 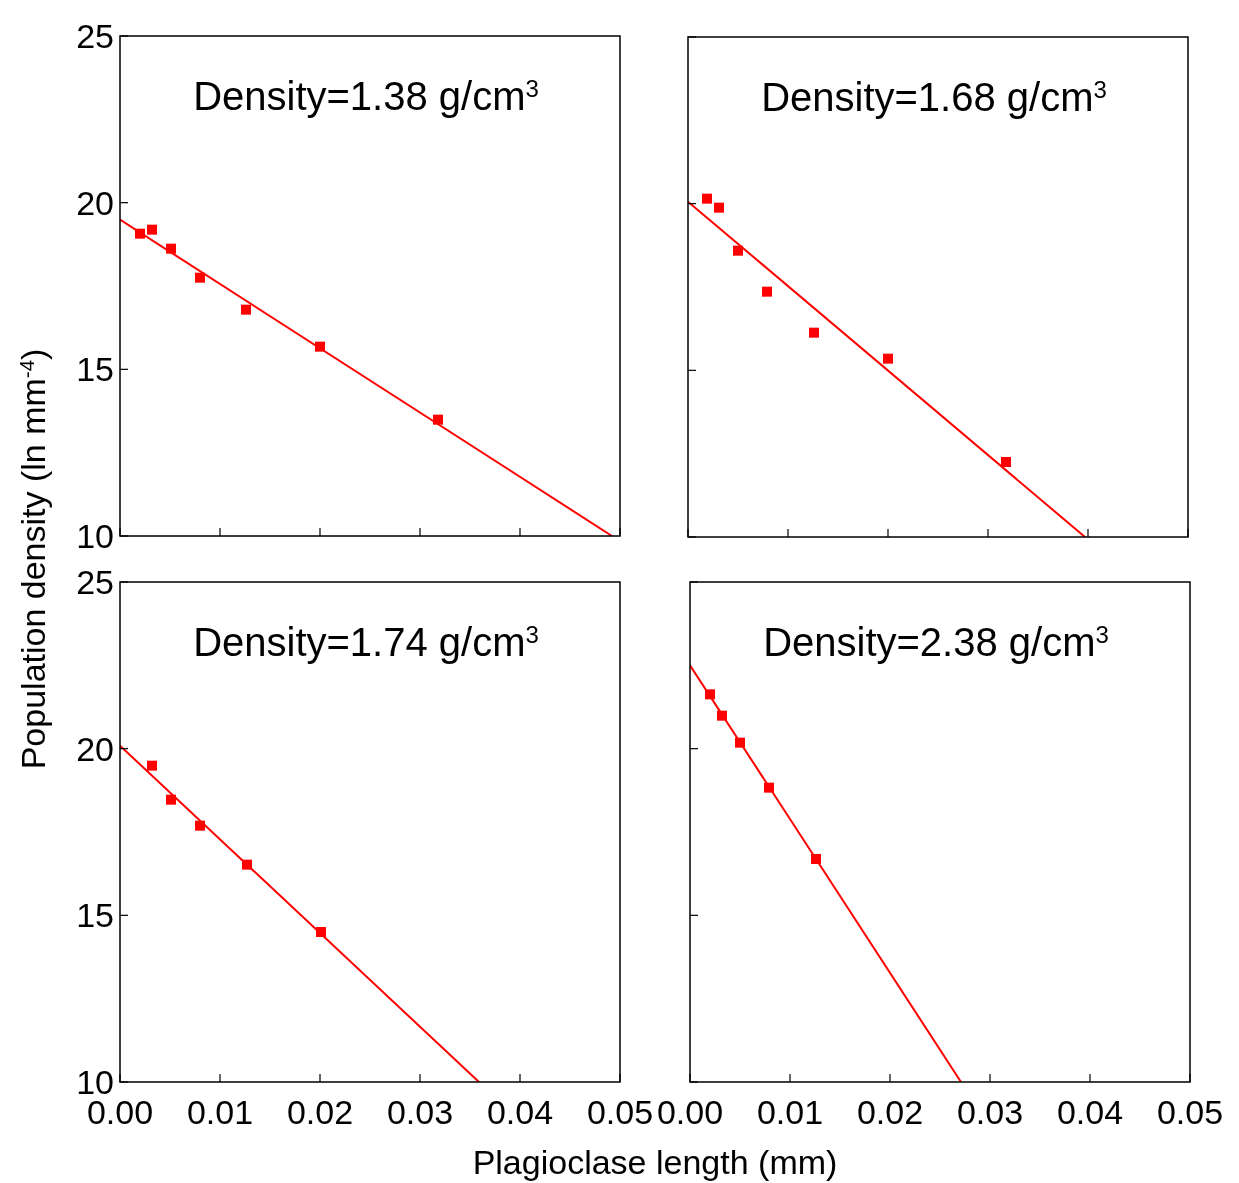 What do you see at coordinates (934, 97) in the screenshot?
I see `text: Density=1.68 g/cm$^{3}$` at bounding box center [934, 97].